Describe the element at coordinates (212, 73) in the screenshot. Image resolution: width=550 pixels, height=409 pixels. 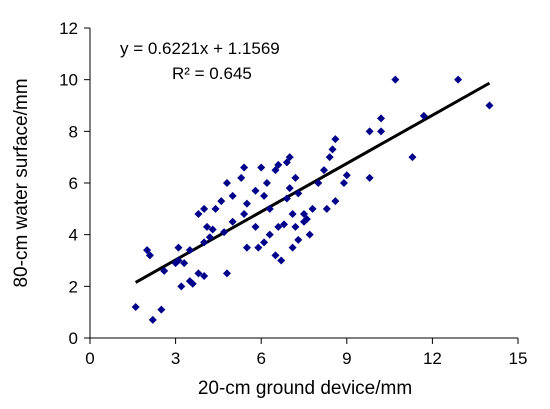
I see `trendline-r-squared: R² = 0.645` at that location.